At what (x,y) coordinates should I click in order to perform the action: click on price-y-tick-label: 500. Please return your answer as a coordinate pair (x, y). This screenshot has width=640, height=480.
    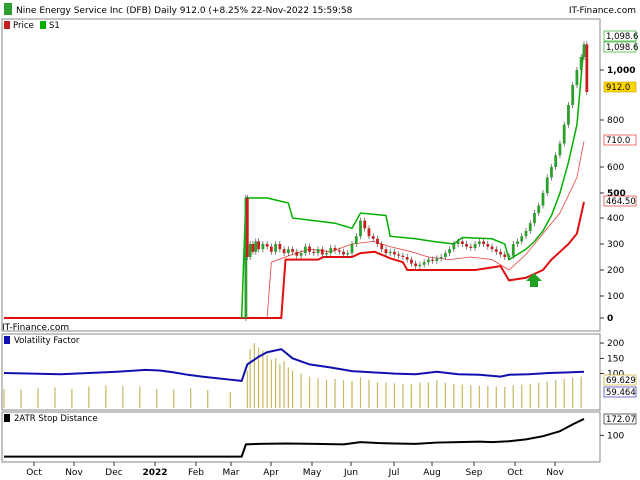
    Looking at the image, I should click on (616, 194).